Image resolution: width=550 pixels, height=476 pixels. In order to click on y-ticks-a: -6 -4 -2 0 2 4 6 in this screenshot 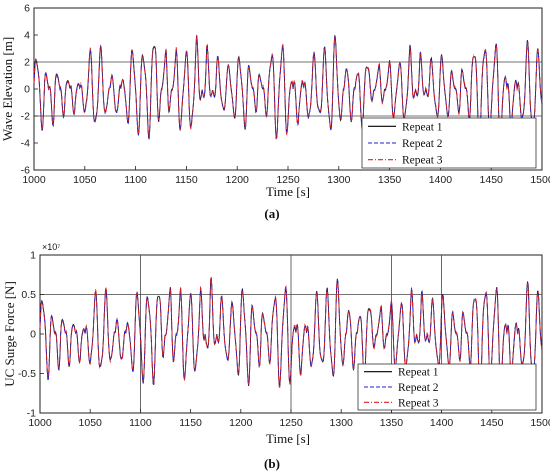, I will do `click(29, 90)`.